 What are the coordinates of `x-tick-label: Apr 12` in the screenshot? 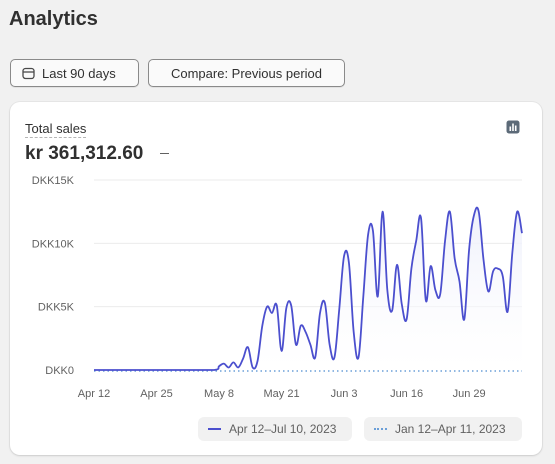 It's located at (94, 394).